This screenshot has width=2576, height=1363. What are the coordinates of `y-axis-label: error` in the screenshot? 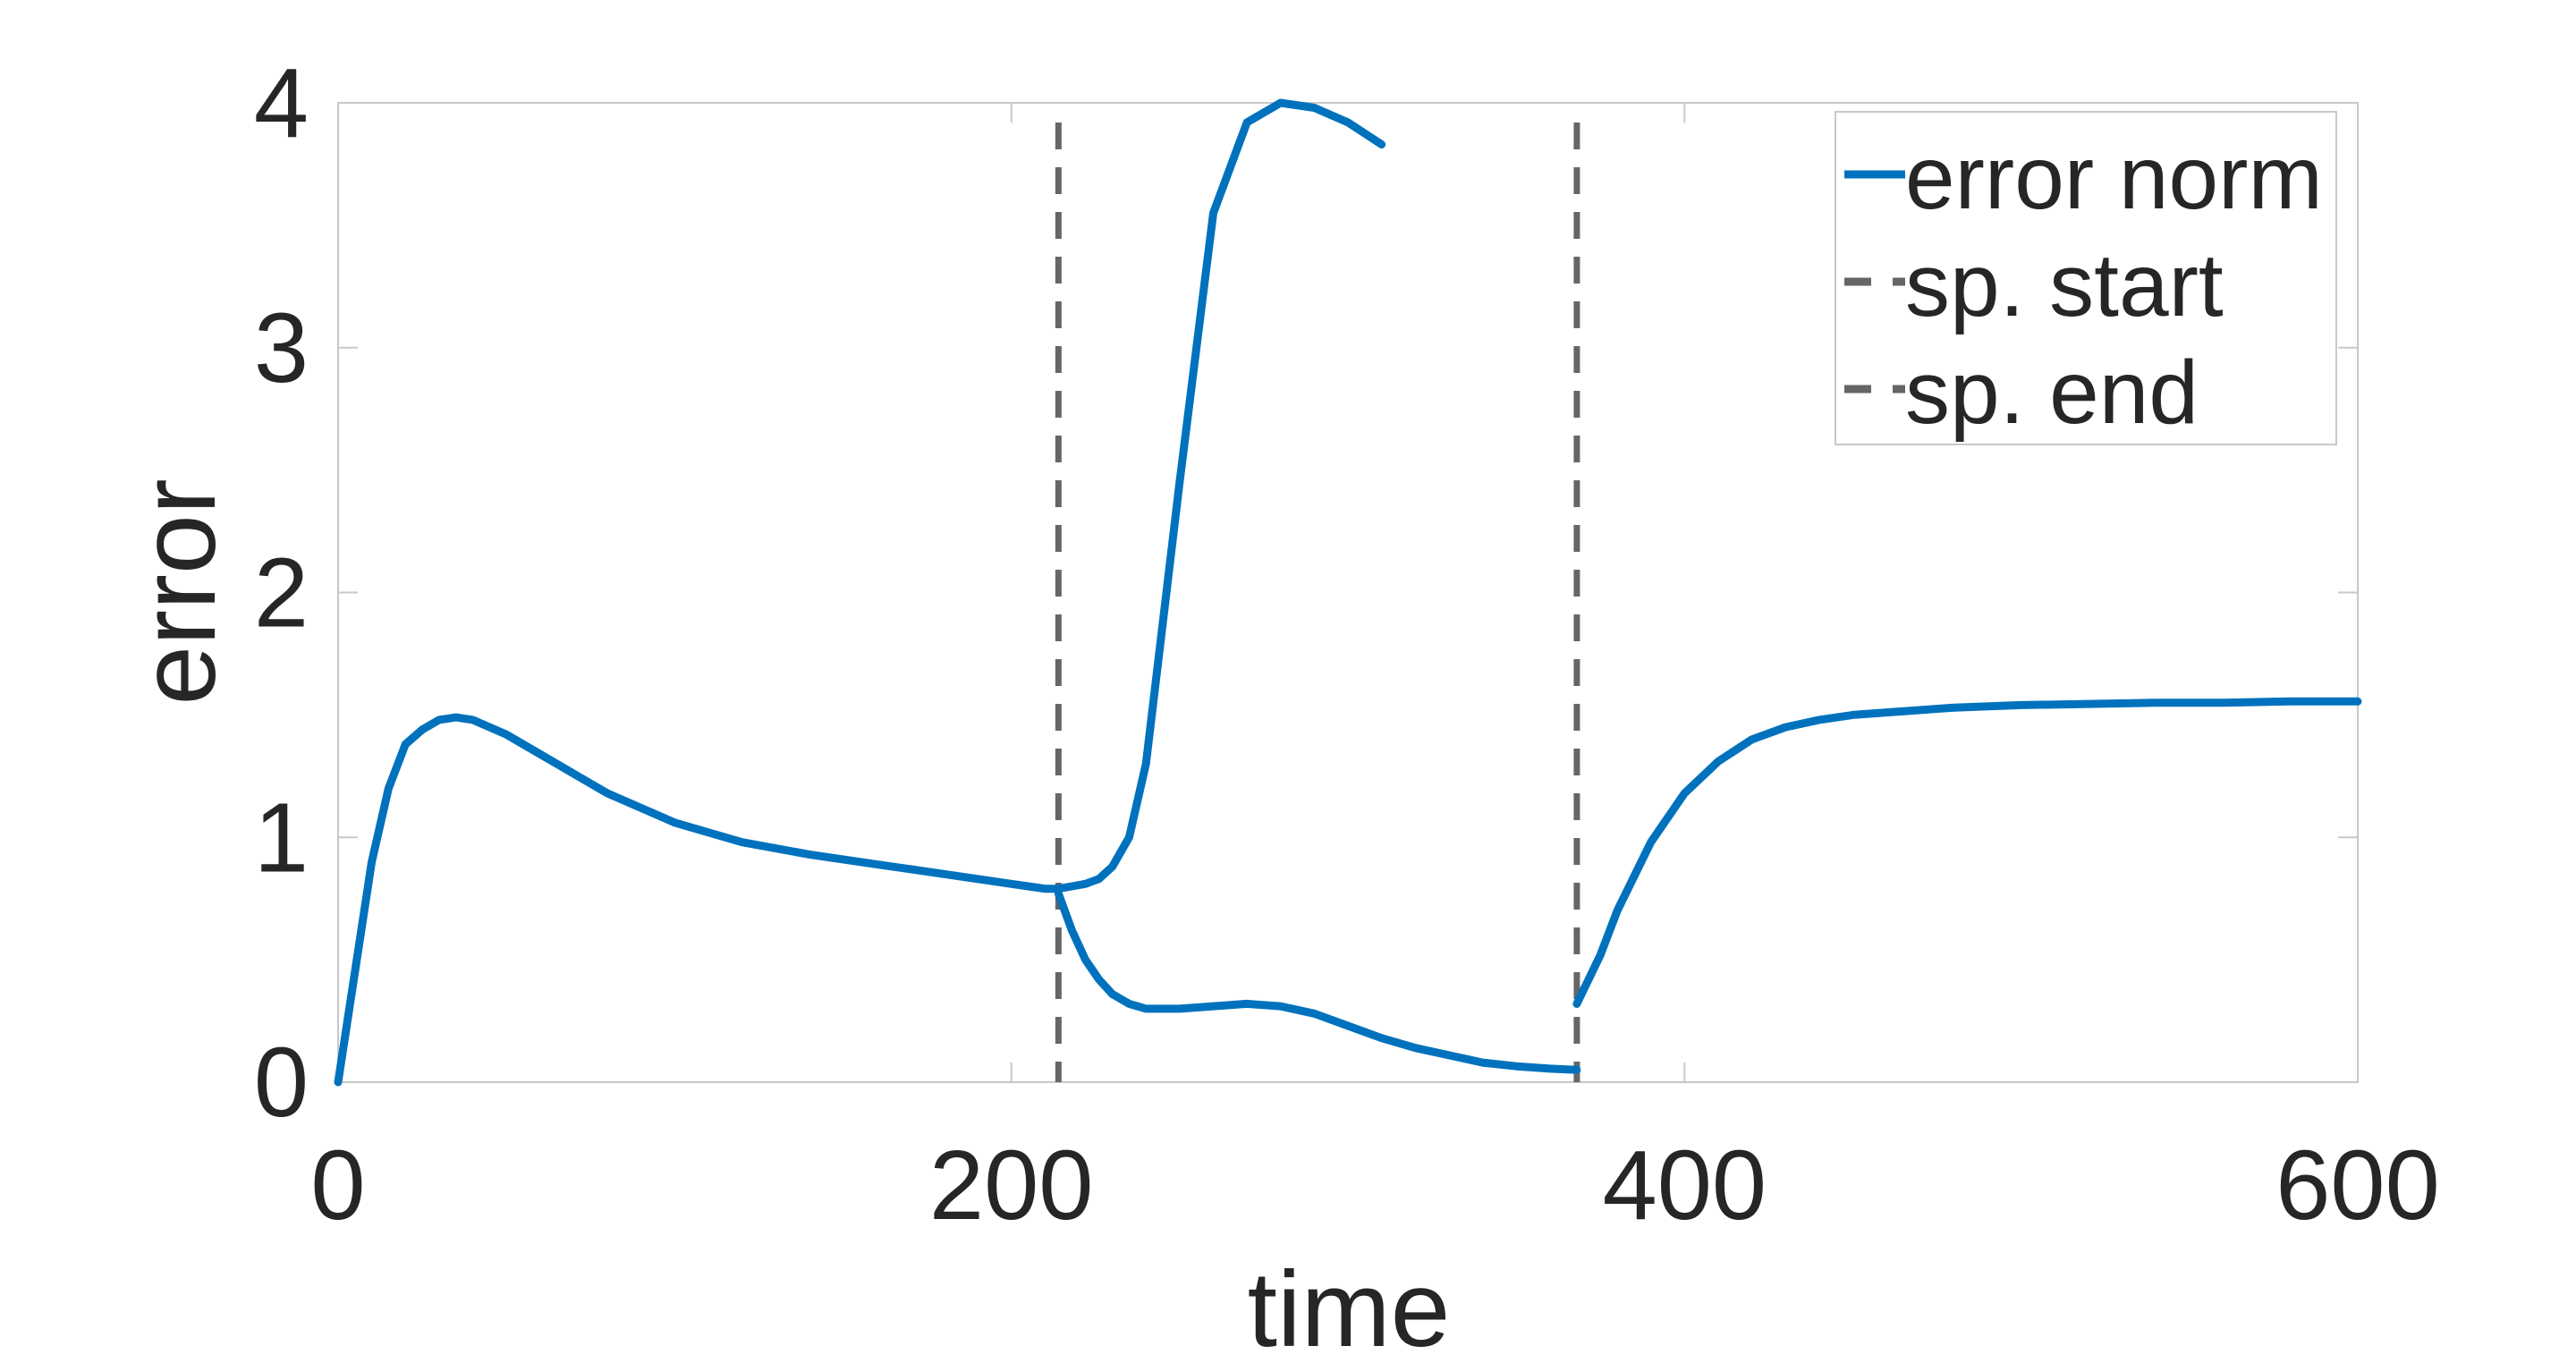 It's located at (178, 592).